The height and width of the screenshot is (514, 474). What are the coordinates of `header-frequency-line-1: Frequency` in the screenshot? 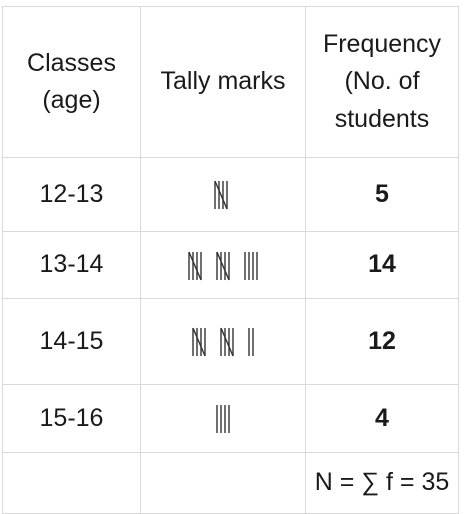 It's located at (382, 43).